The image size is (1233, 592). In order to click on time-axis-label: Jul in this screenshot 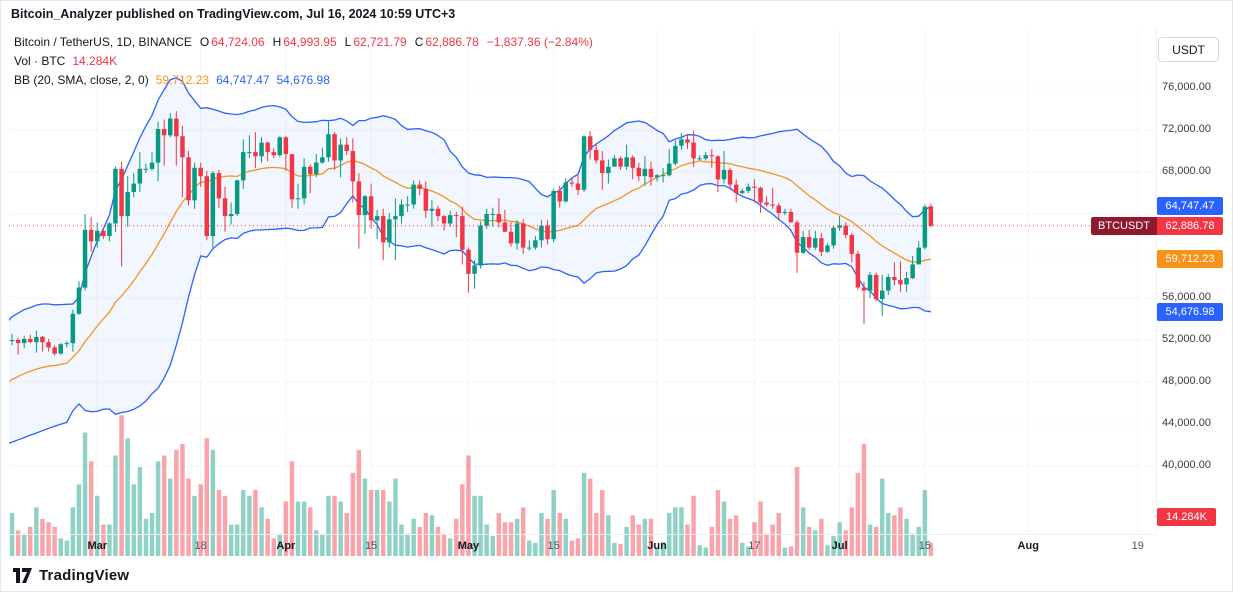, I will do `click(839, 546)`.